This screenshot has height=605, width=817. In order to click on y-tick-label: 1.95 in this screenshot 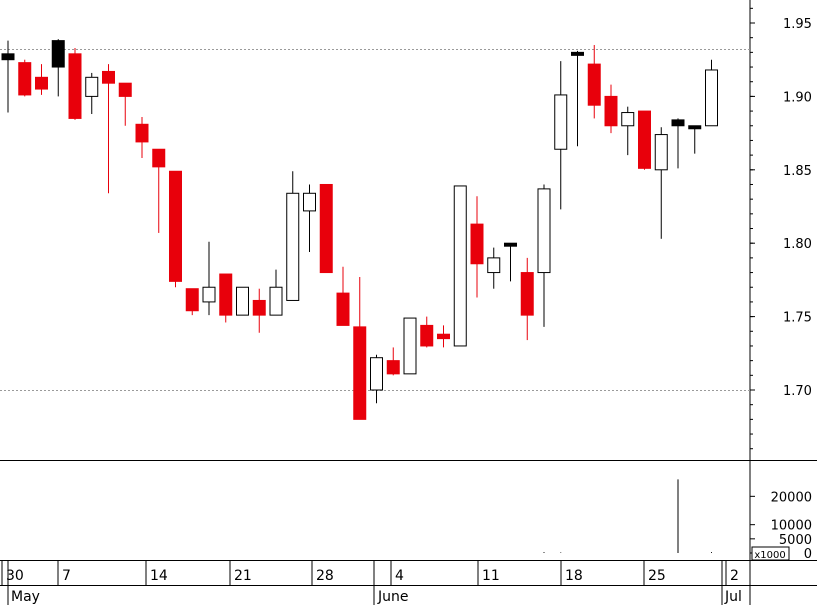, I will do `click(797, 24)`.